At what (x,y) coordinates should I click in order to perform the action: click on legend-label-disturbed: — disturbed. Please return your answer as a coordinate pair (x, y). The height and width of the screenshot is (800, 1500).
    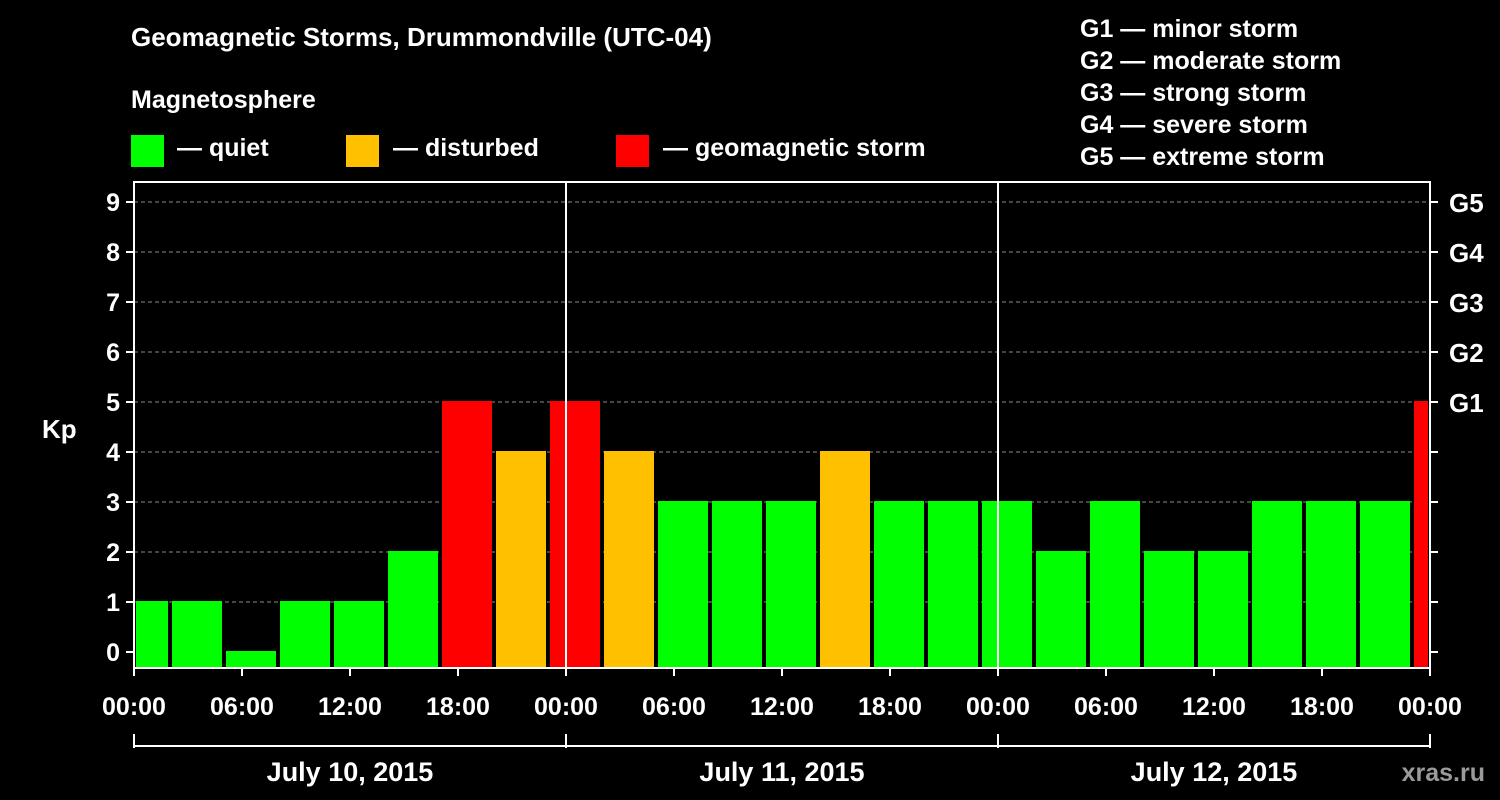
    Looking at the image, I should click on (466, 148).